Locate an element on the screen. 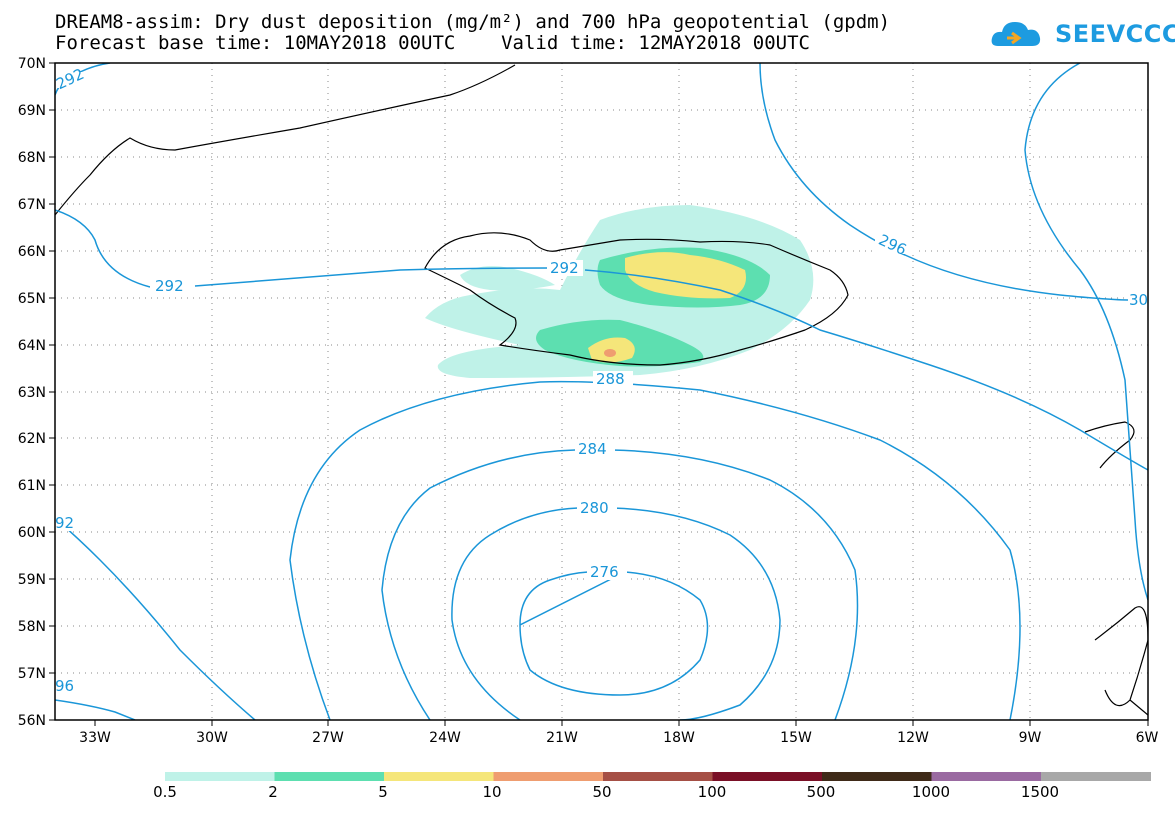  lon-label: 24W is located at coordinates (445, 738).